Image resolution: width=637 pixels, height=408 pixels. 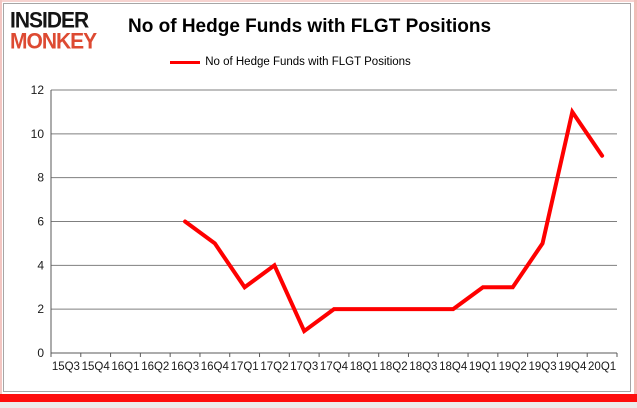 I want to click on legend-line-swatch, so click(x=185, y=62).